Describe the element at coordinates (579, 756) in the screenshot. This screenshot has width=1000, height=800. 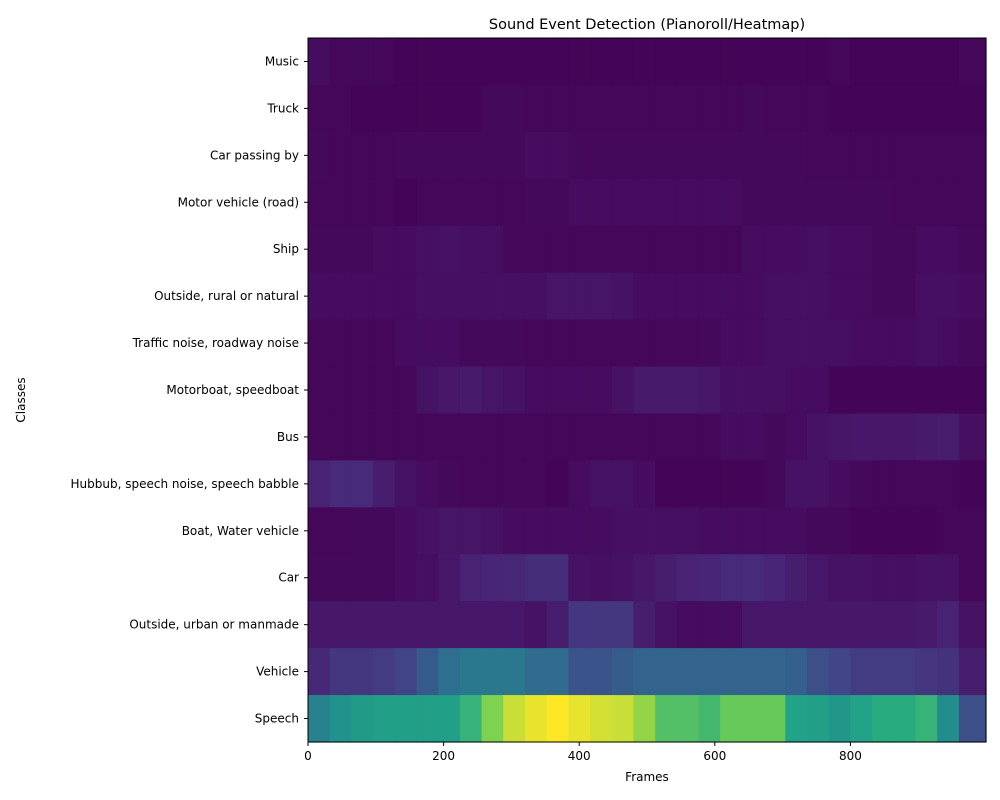
I see `x-tick-label: 400` at that location.